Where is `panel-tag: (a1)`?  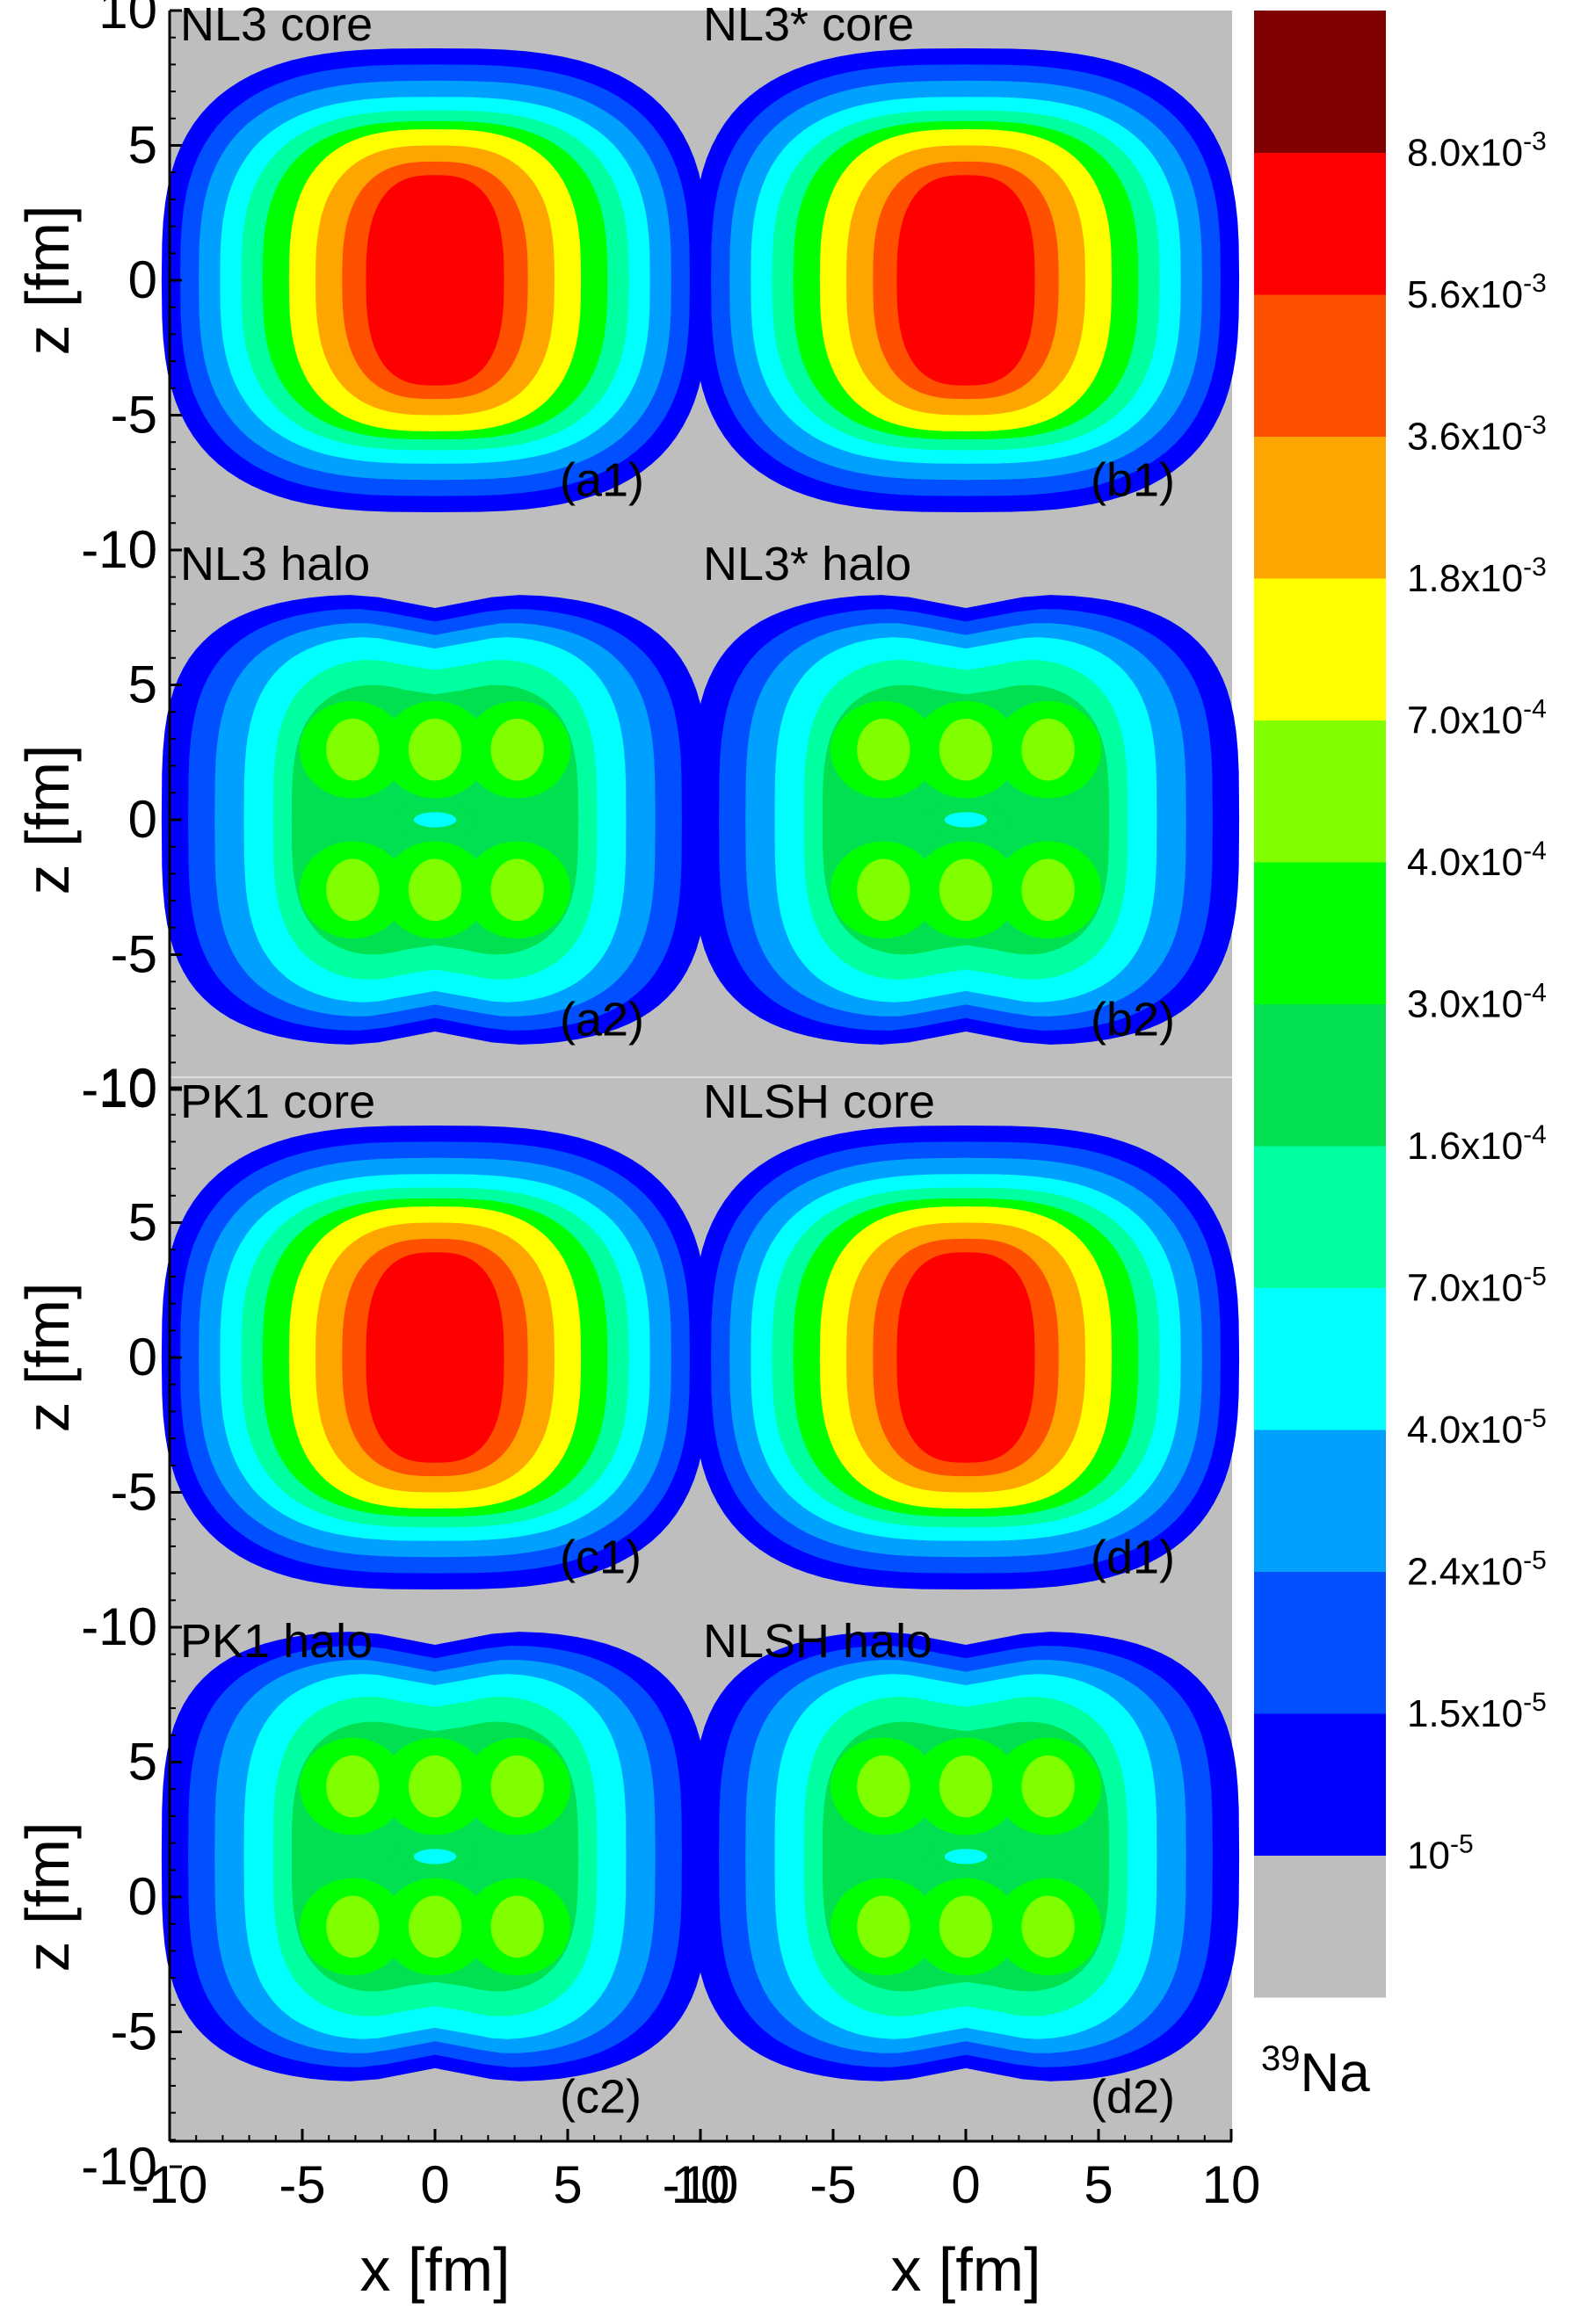
panel-tag: (a1) is located at coordinates (602, 480).